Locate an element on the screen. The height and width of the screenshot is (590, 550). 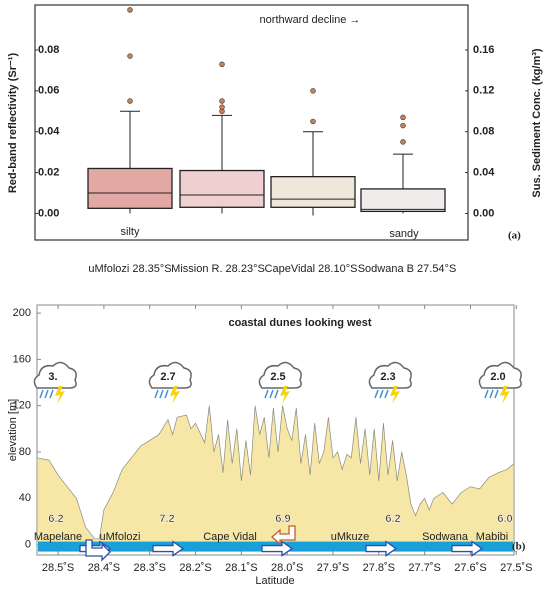
x-tick-label: 27.6˚S is located at coordinates (470, 568).